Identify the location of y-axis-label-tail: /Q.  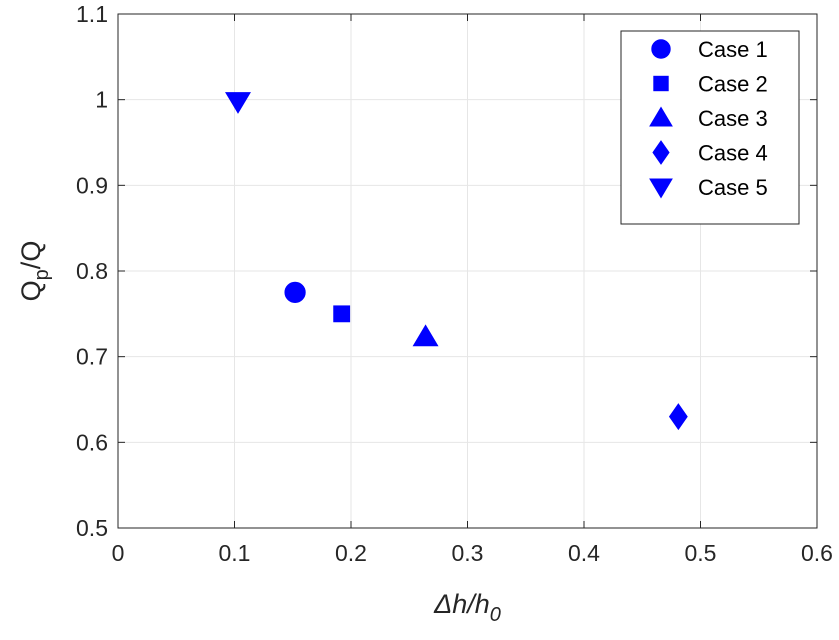
(31, 255).